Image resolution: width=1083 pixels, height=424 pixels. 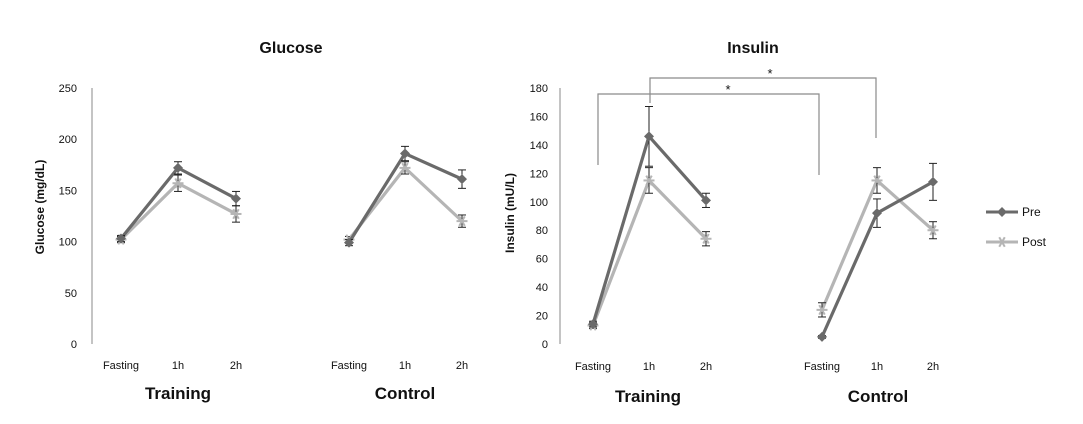 What do you see at coordinates (1002, 242) in the screenshot?
I see `legend-post-marker` at bounding box center [1002, 242].